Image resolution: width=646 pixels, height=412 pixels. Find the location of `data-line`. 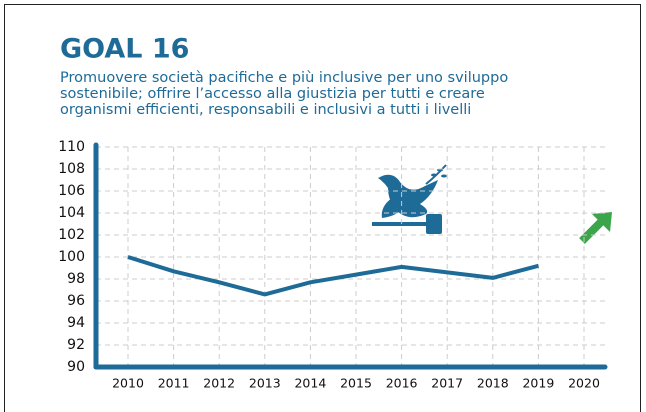

data-line is located at coordinates (333, 276).